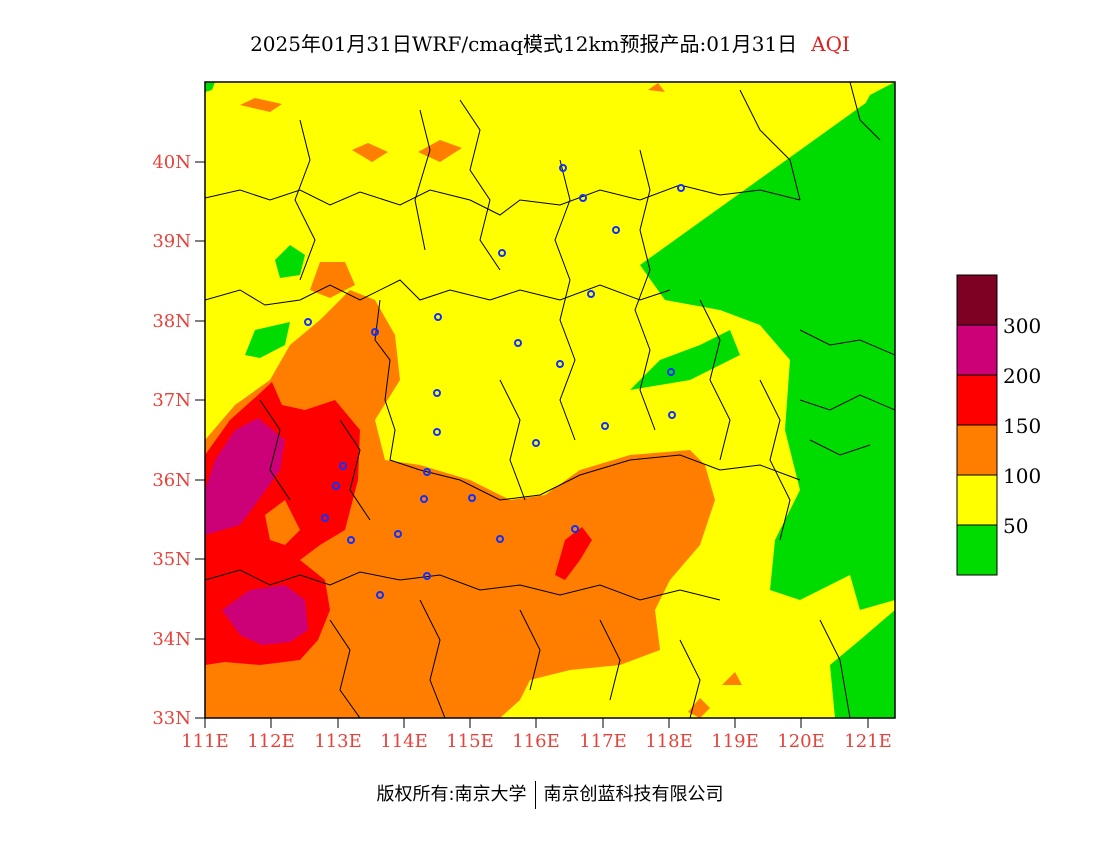  I want to click on legend-label: 300, so click(1022, 326).